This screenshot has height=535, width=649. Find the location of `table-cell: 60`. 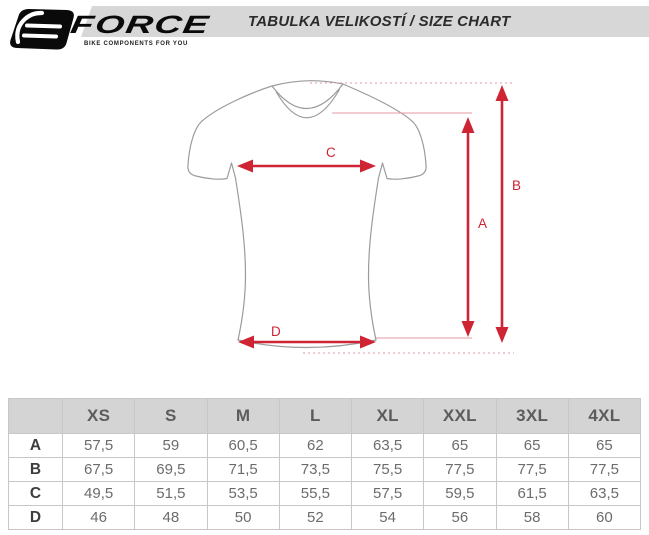

table-cell: 60 is located at coordinates (604, 517).